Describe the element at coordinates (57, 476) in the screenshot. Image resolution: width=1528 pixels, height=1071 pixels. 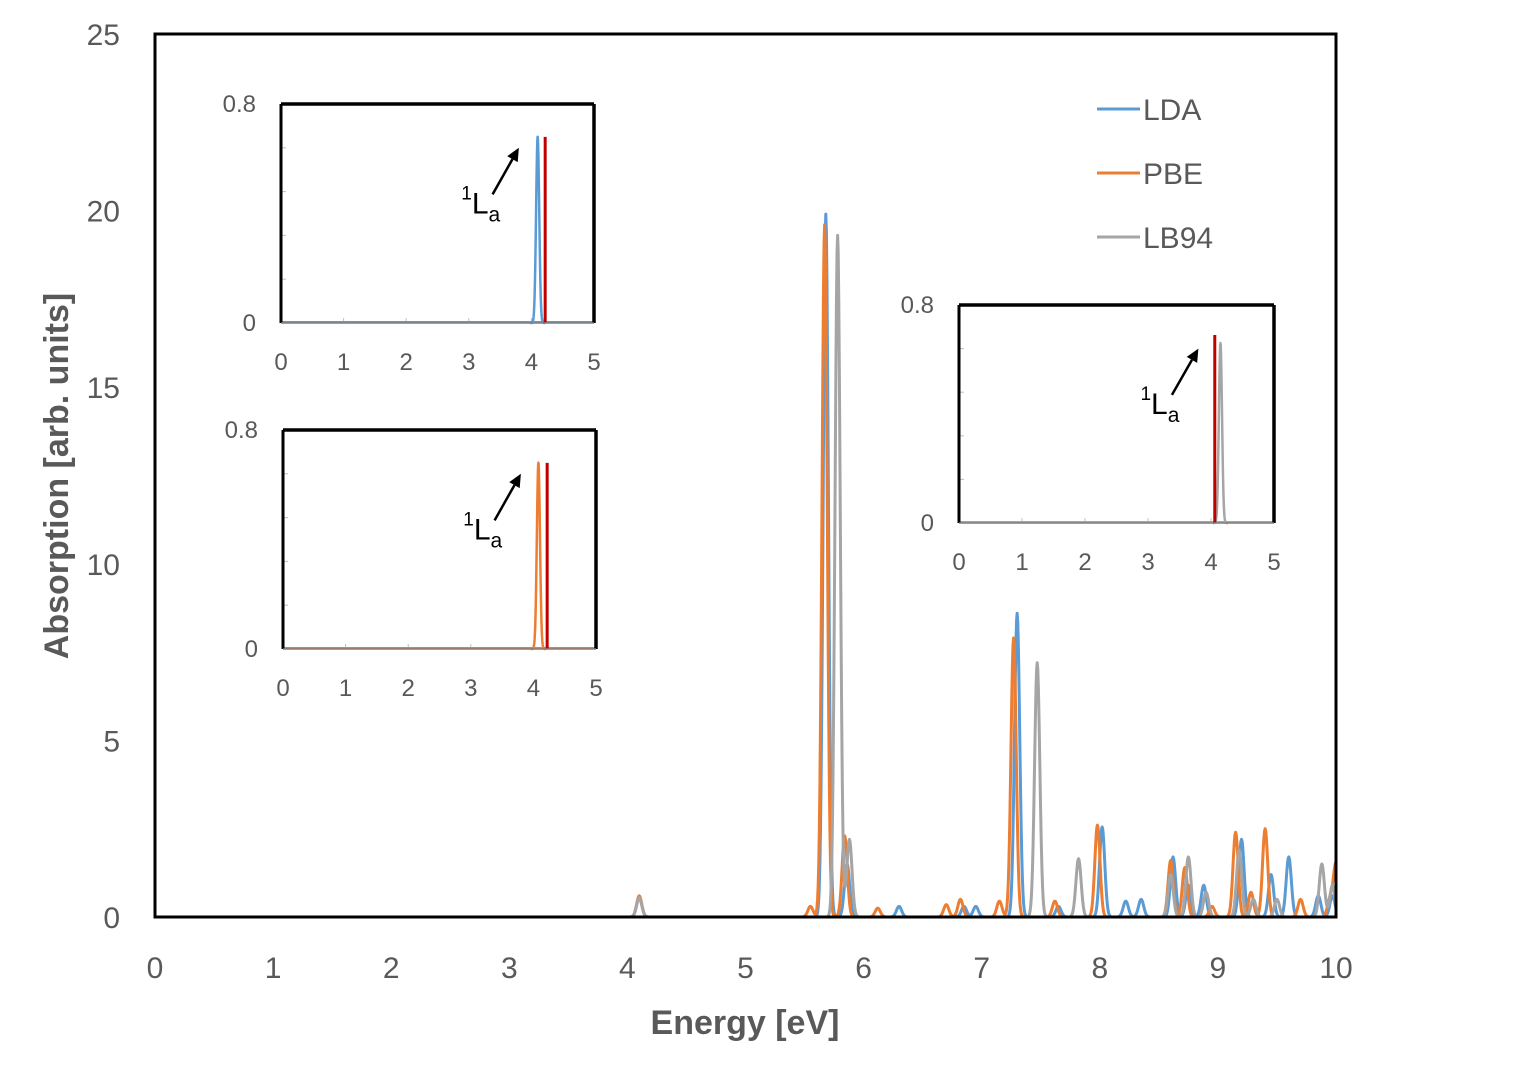
I see `y-axis-label: Absorption [arb. units]` at that location.